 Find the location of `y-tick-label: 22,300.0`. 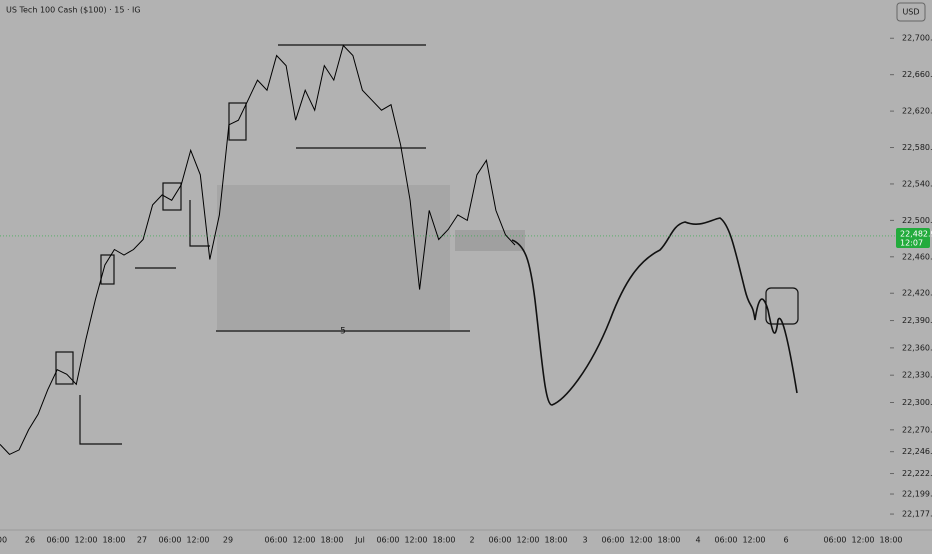

y-tick-label: 22,300.0 is located at coordinates (917, 402).